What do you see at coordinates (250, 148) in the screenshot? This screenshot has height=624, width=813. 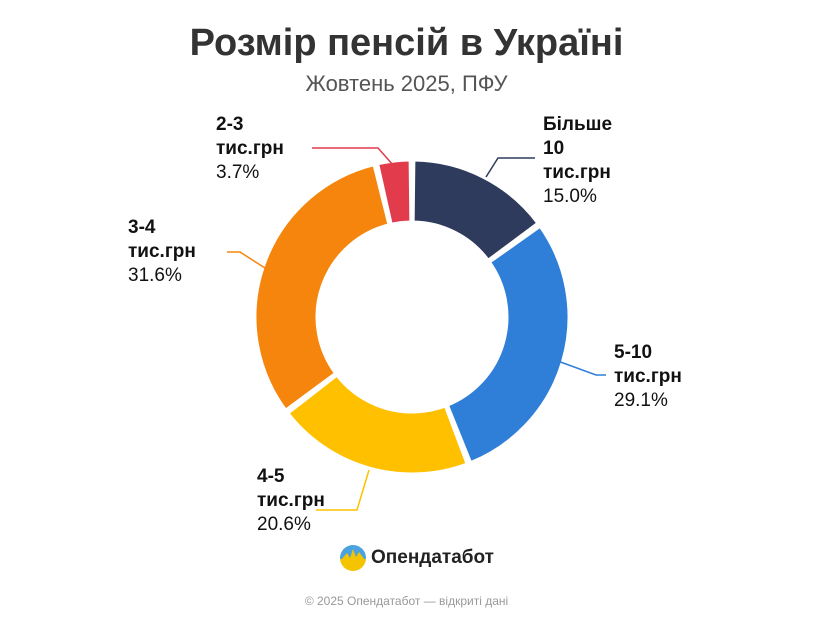 I see `slice-label-2-3k: 2-3 тис.грн 3.7%` at bounding box center [250, 148].